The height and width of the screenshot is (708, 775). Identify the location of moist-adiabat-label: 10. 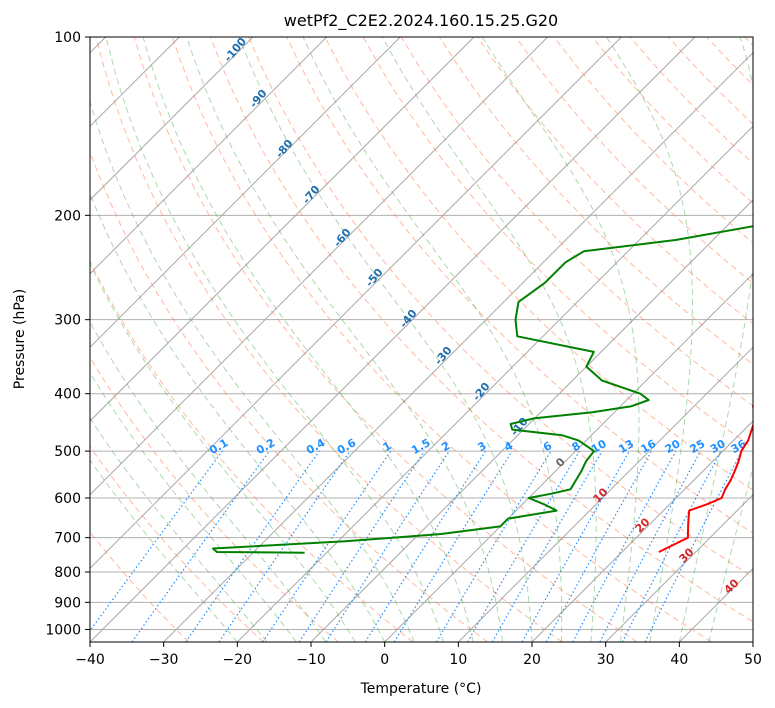
(601, 495).